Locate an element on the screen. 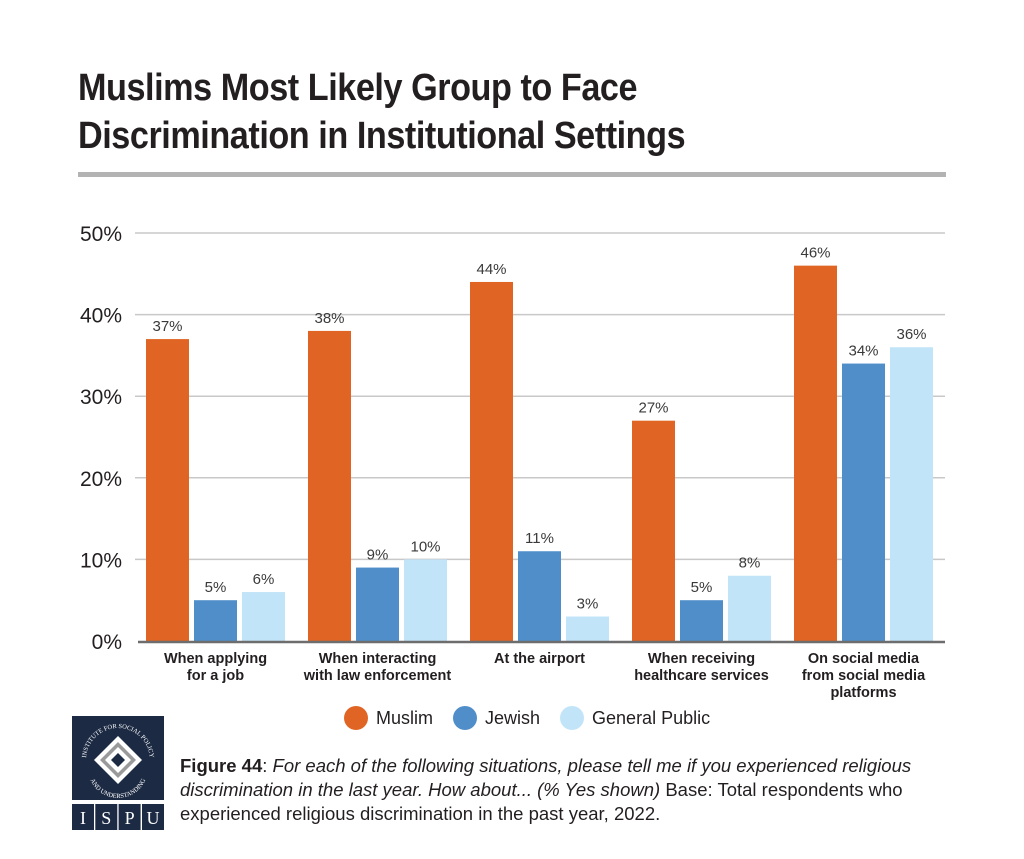  legend-label: Jewish is located at coordinates (513, 717).